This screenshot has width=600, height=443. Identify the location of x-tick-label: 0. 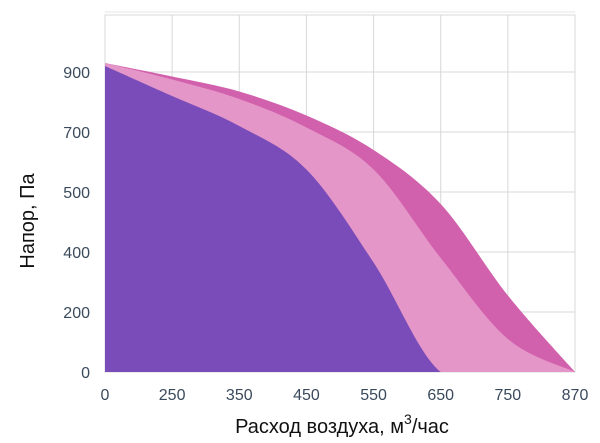
(105, 395).